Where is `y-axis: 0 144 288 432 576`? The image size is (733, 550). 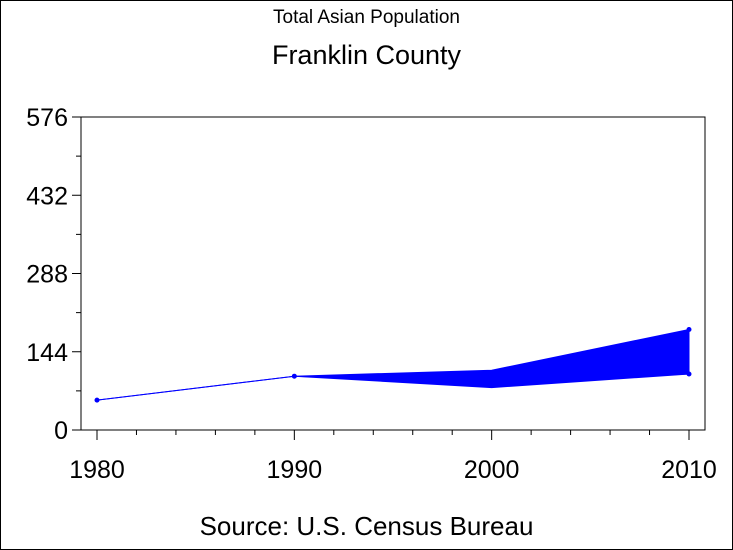
y-axis: 0 144 288 432 576 is located at coordinates (53, 274).